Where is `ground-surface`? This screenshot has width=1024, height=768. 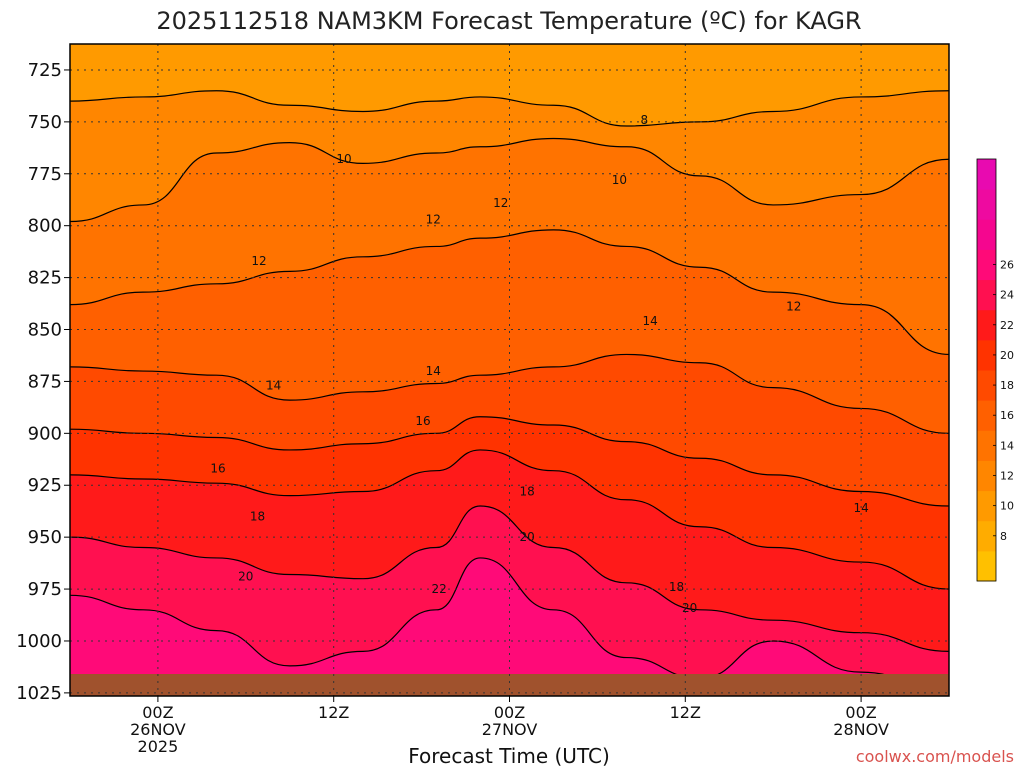 ground-surface is located at coordinates (509, 685).